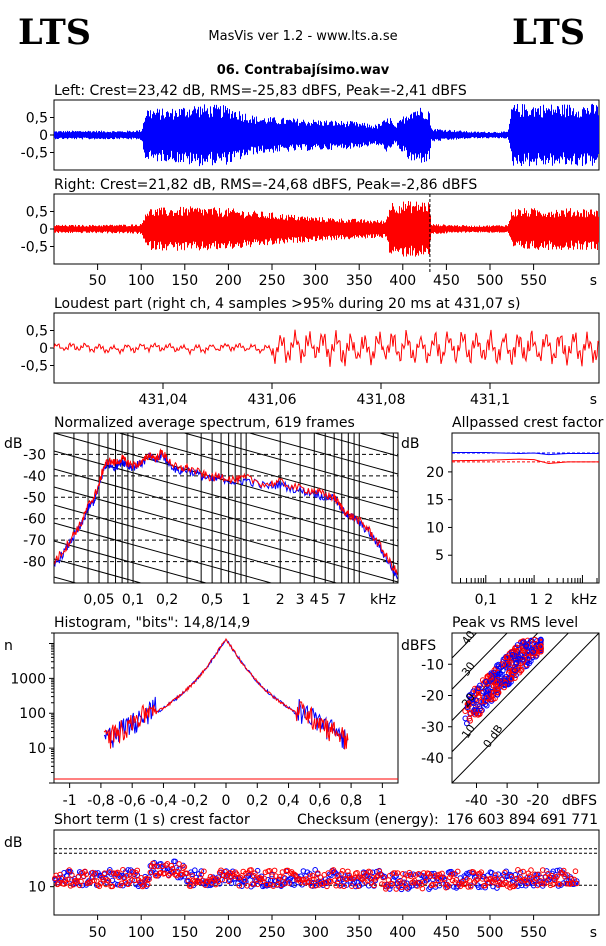 The image size is (606, 946). I want to click on right-xtick-label: 400, so click(402, 281).